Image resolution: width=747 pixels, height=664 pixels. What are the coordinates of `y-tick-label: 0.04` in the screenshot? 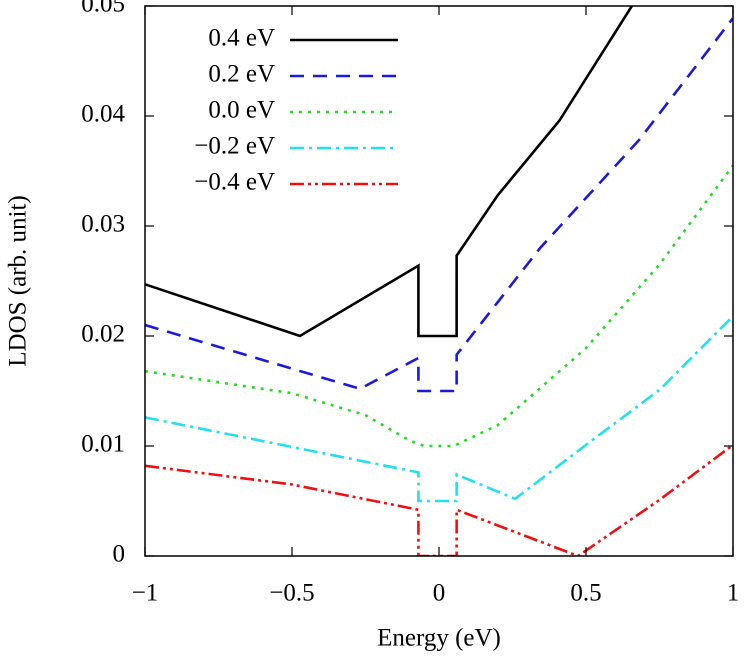 It's located at (103, 114).